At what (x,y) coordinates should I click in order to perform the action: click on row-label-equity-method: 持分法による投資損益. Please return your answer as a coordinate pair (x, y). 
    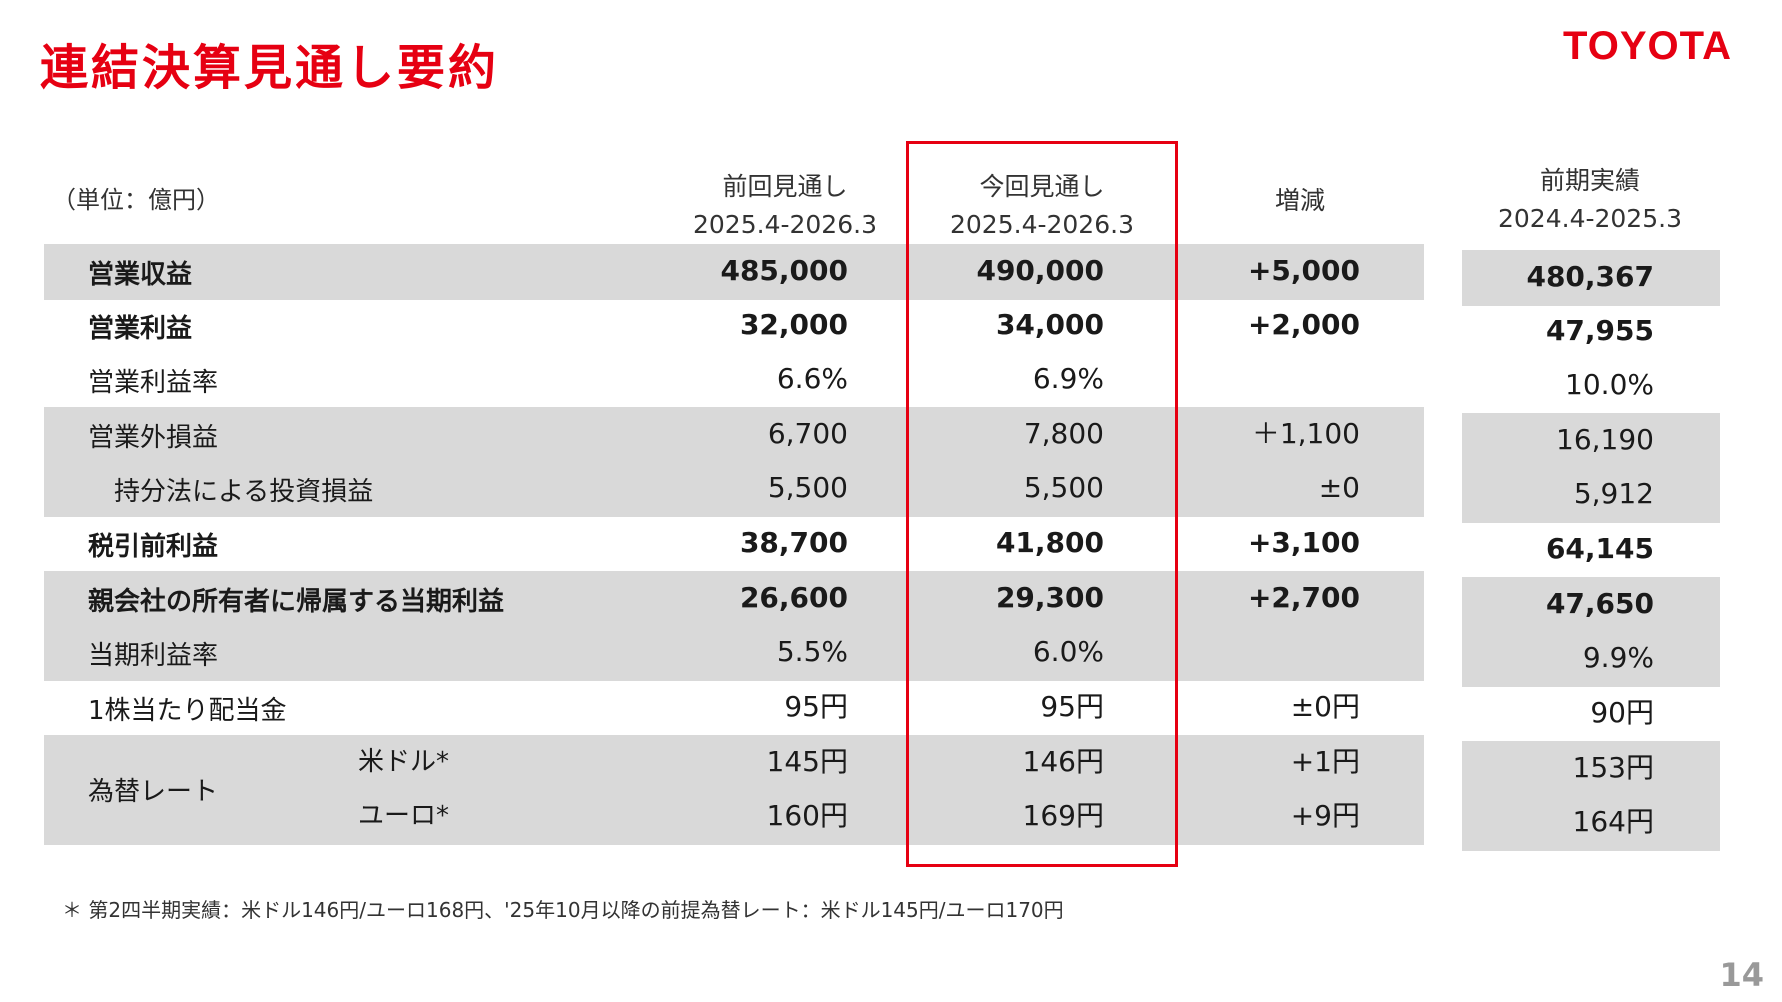
    Looking at the image, I should click on (244, 492).